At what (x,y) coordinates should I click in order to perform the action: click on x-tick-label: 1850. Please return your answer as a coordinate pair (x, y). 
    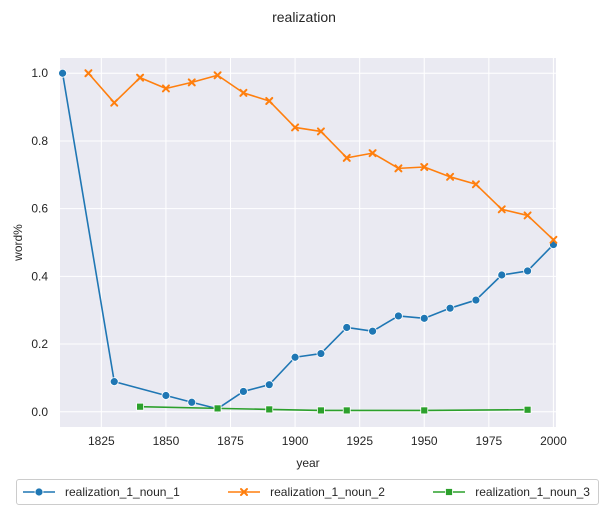
    Looking at the image, I should click on (166, 441).